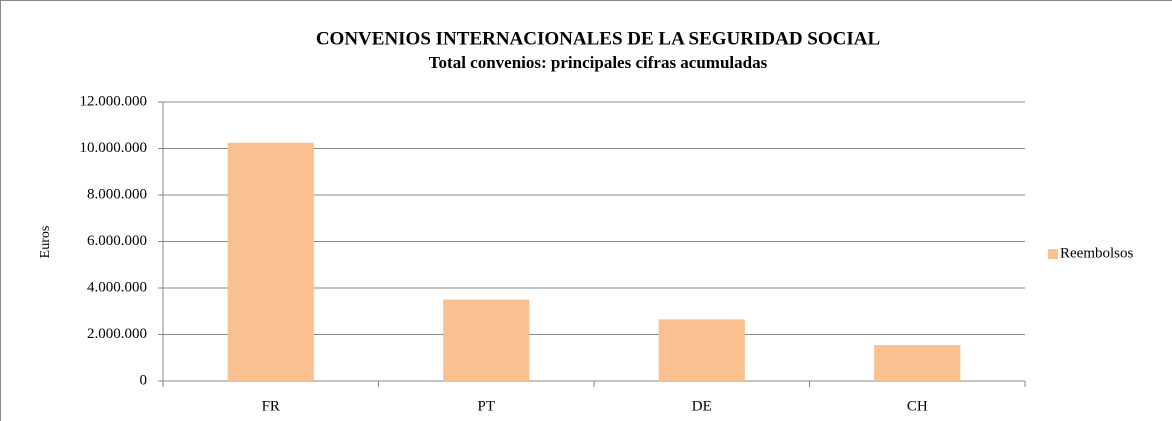 The width and height of the screenshot is (1172, 421). Describe the element at coordinates (1096, 253) in the screenshot. I see `legend-label: Reembolsos` at that location.